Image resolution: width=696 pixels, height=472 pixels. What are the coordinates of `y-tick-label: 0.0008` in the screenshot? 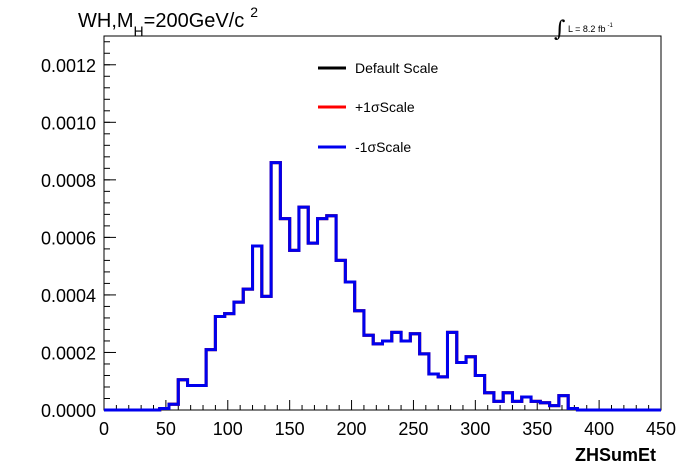 It's located at (68, 181).